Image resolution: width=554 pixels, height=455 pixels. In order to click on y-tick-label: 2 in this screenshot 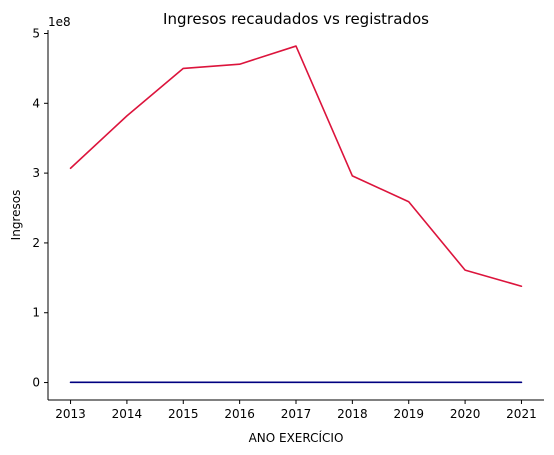, I will do `click(36, 243)`.